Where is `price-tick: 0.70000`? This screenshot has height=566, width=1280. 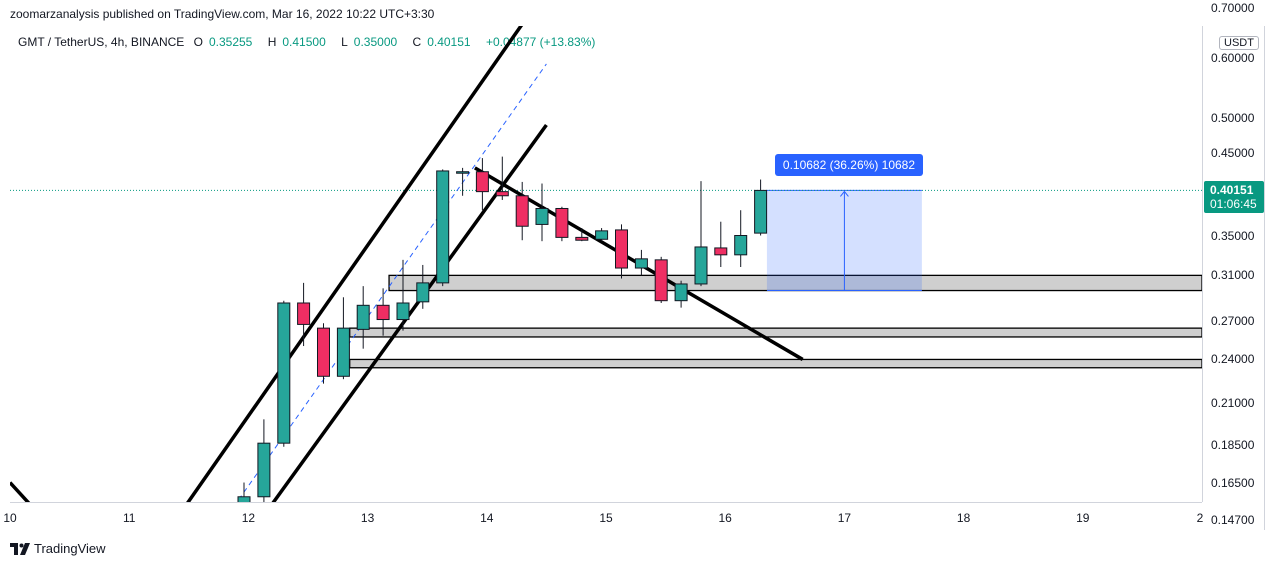 price-tick: 0.70000 is located at coordinates (1233, 7).